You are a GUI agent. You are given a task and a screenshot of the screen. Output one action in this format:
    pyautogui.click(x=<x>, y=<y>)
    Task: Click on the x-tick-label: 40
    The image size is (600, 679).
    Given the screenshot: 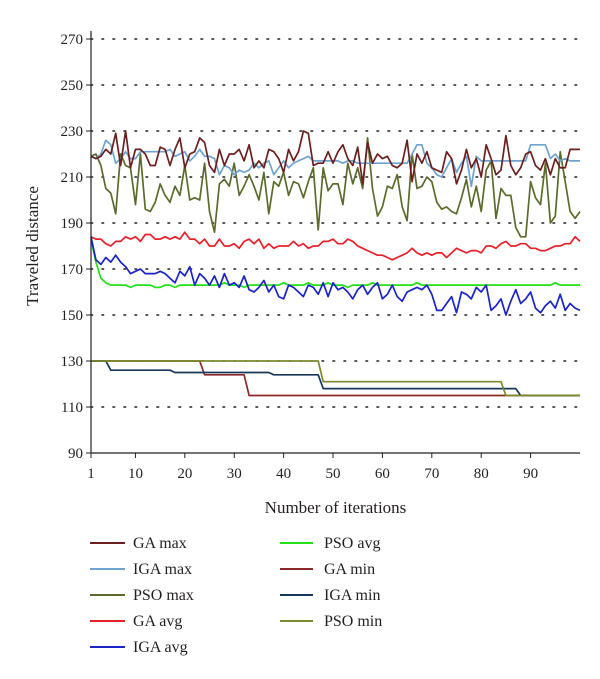 What is the action you would take?
    pyautogui.click(x=283, y=474)
    